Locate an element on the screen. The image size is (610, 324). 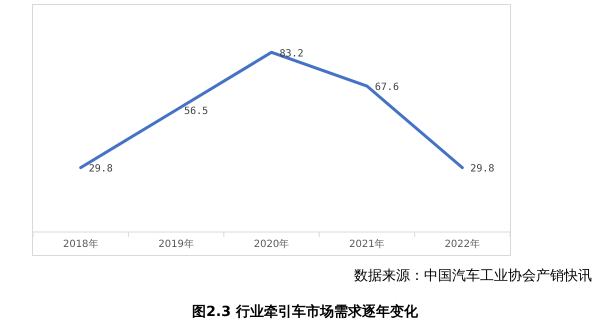
x-tick-label: 2019年 is located at coordinates (176, 244).